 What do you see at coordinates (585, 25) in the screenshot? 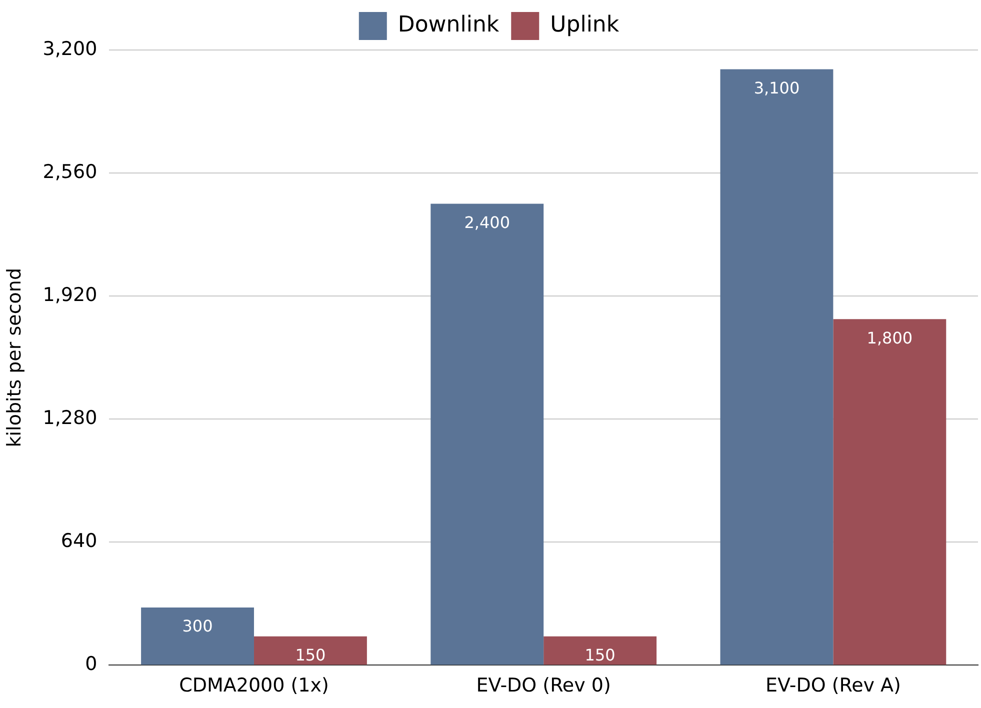
I see `legend-label: Uplink` at bounding box center [585, 25].